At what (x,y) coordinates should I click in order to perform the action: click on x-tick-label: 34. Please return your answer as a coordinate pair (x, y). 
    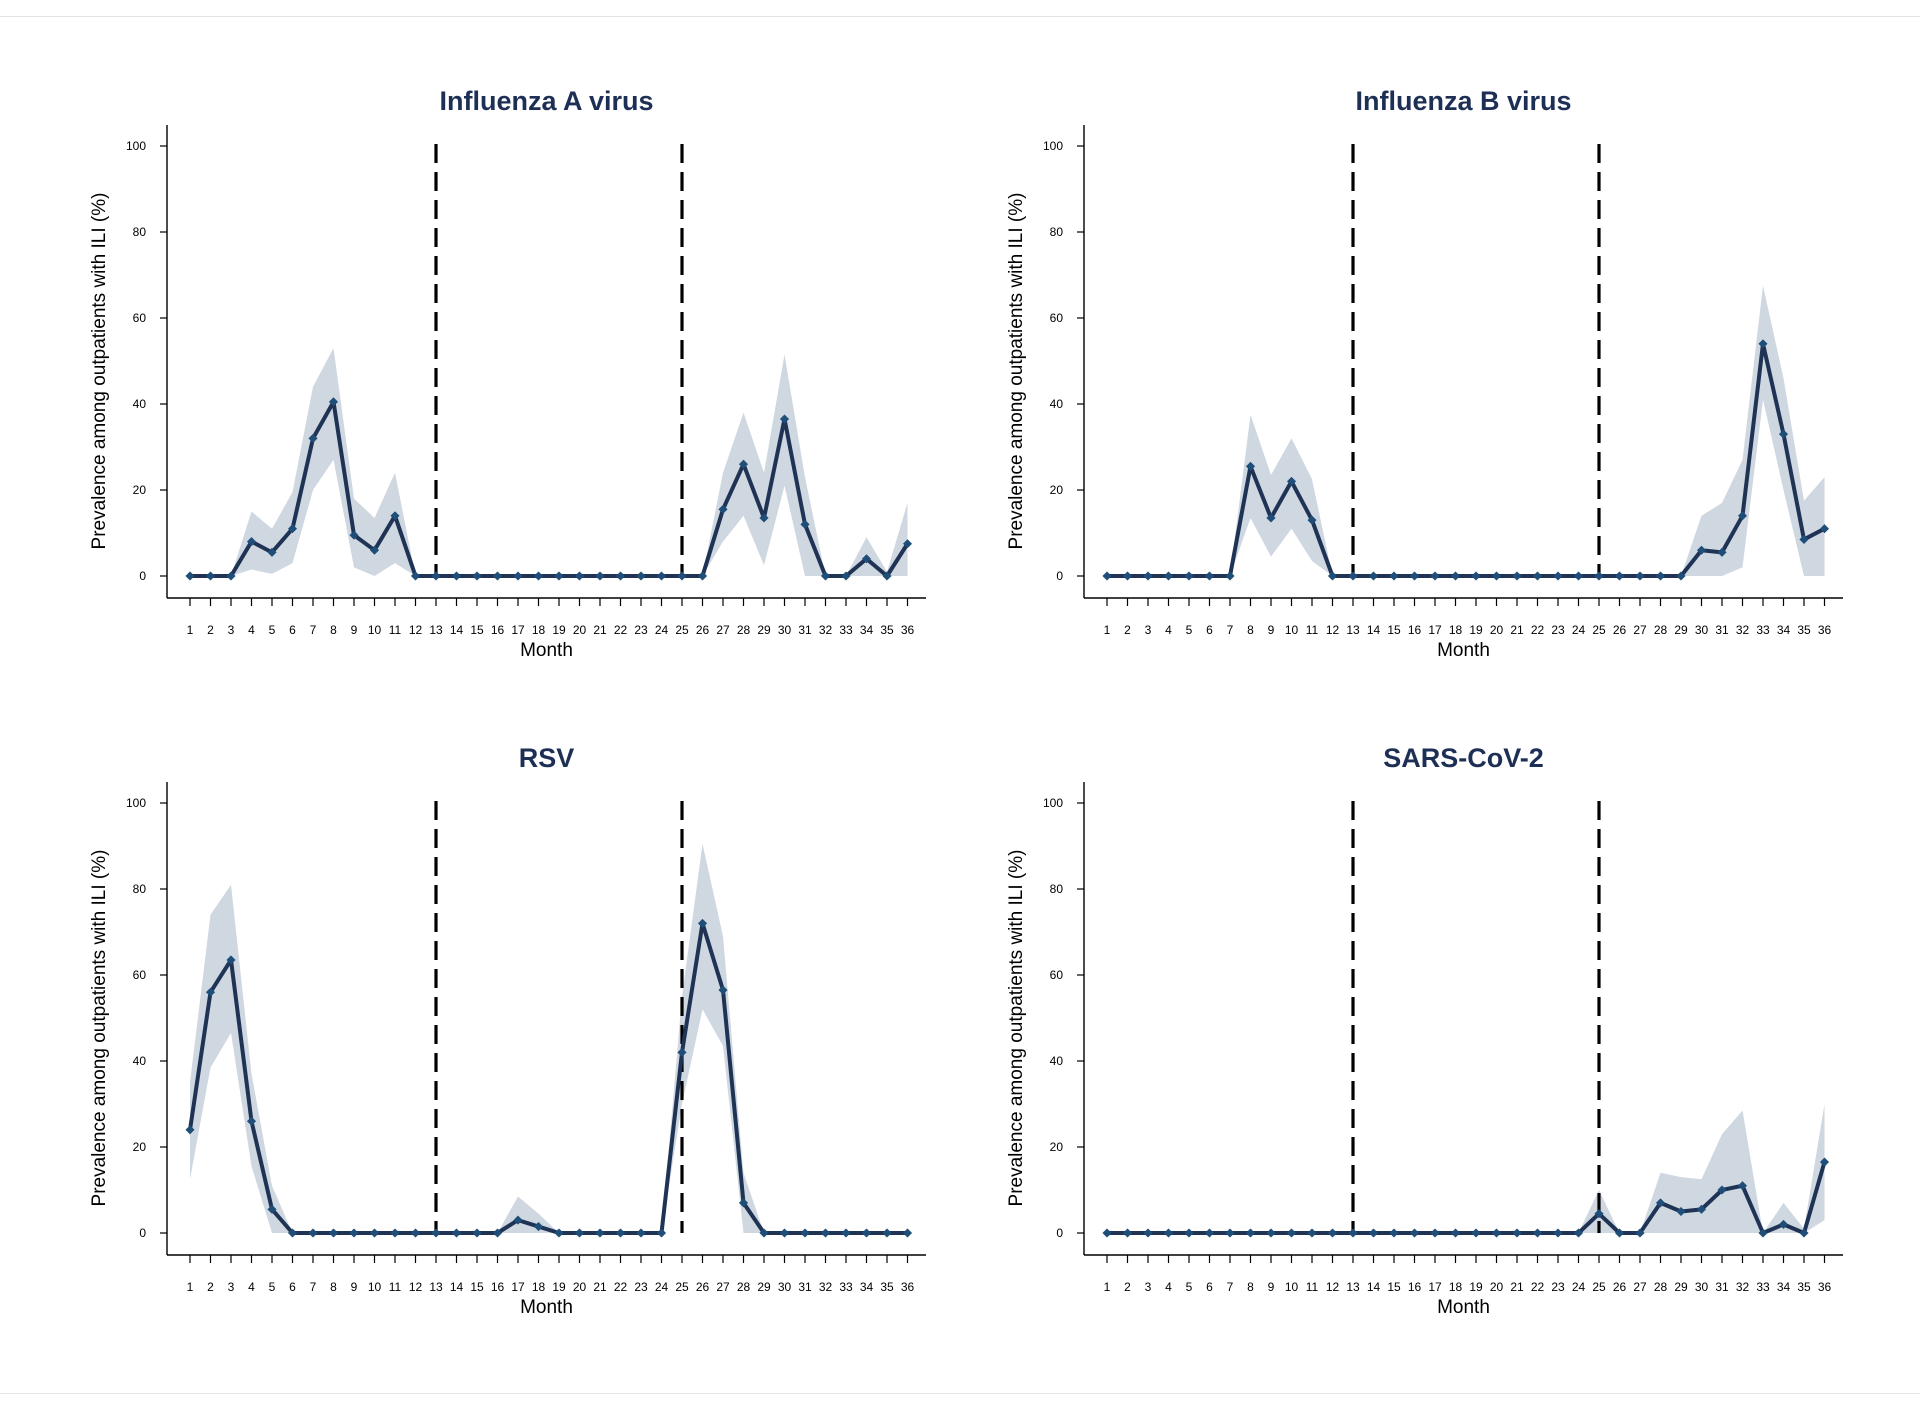
    Looking at the image, I should click on (867, 1287).